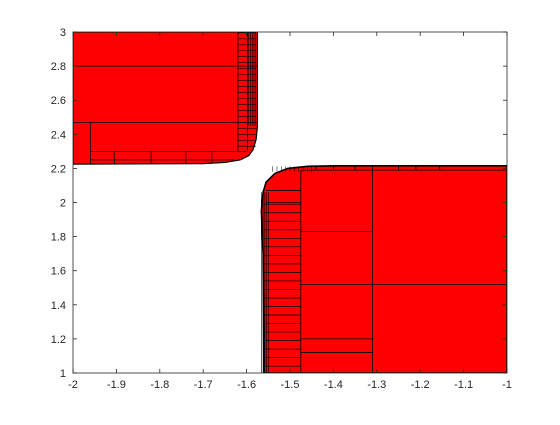 Image resolution: width=560 pixels, height=425 pixels. What do you see at coordinates (290, 385) in the screenshot?
I see `x-tick-label: -1.5` at bounding box center [290, 385].